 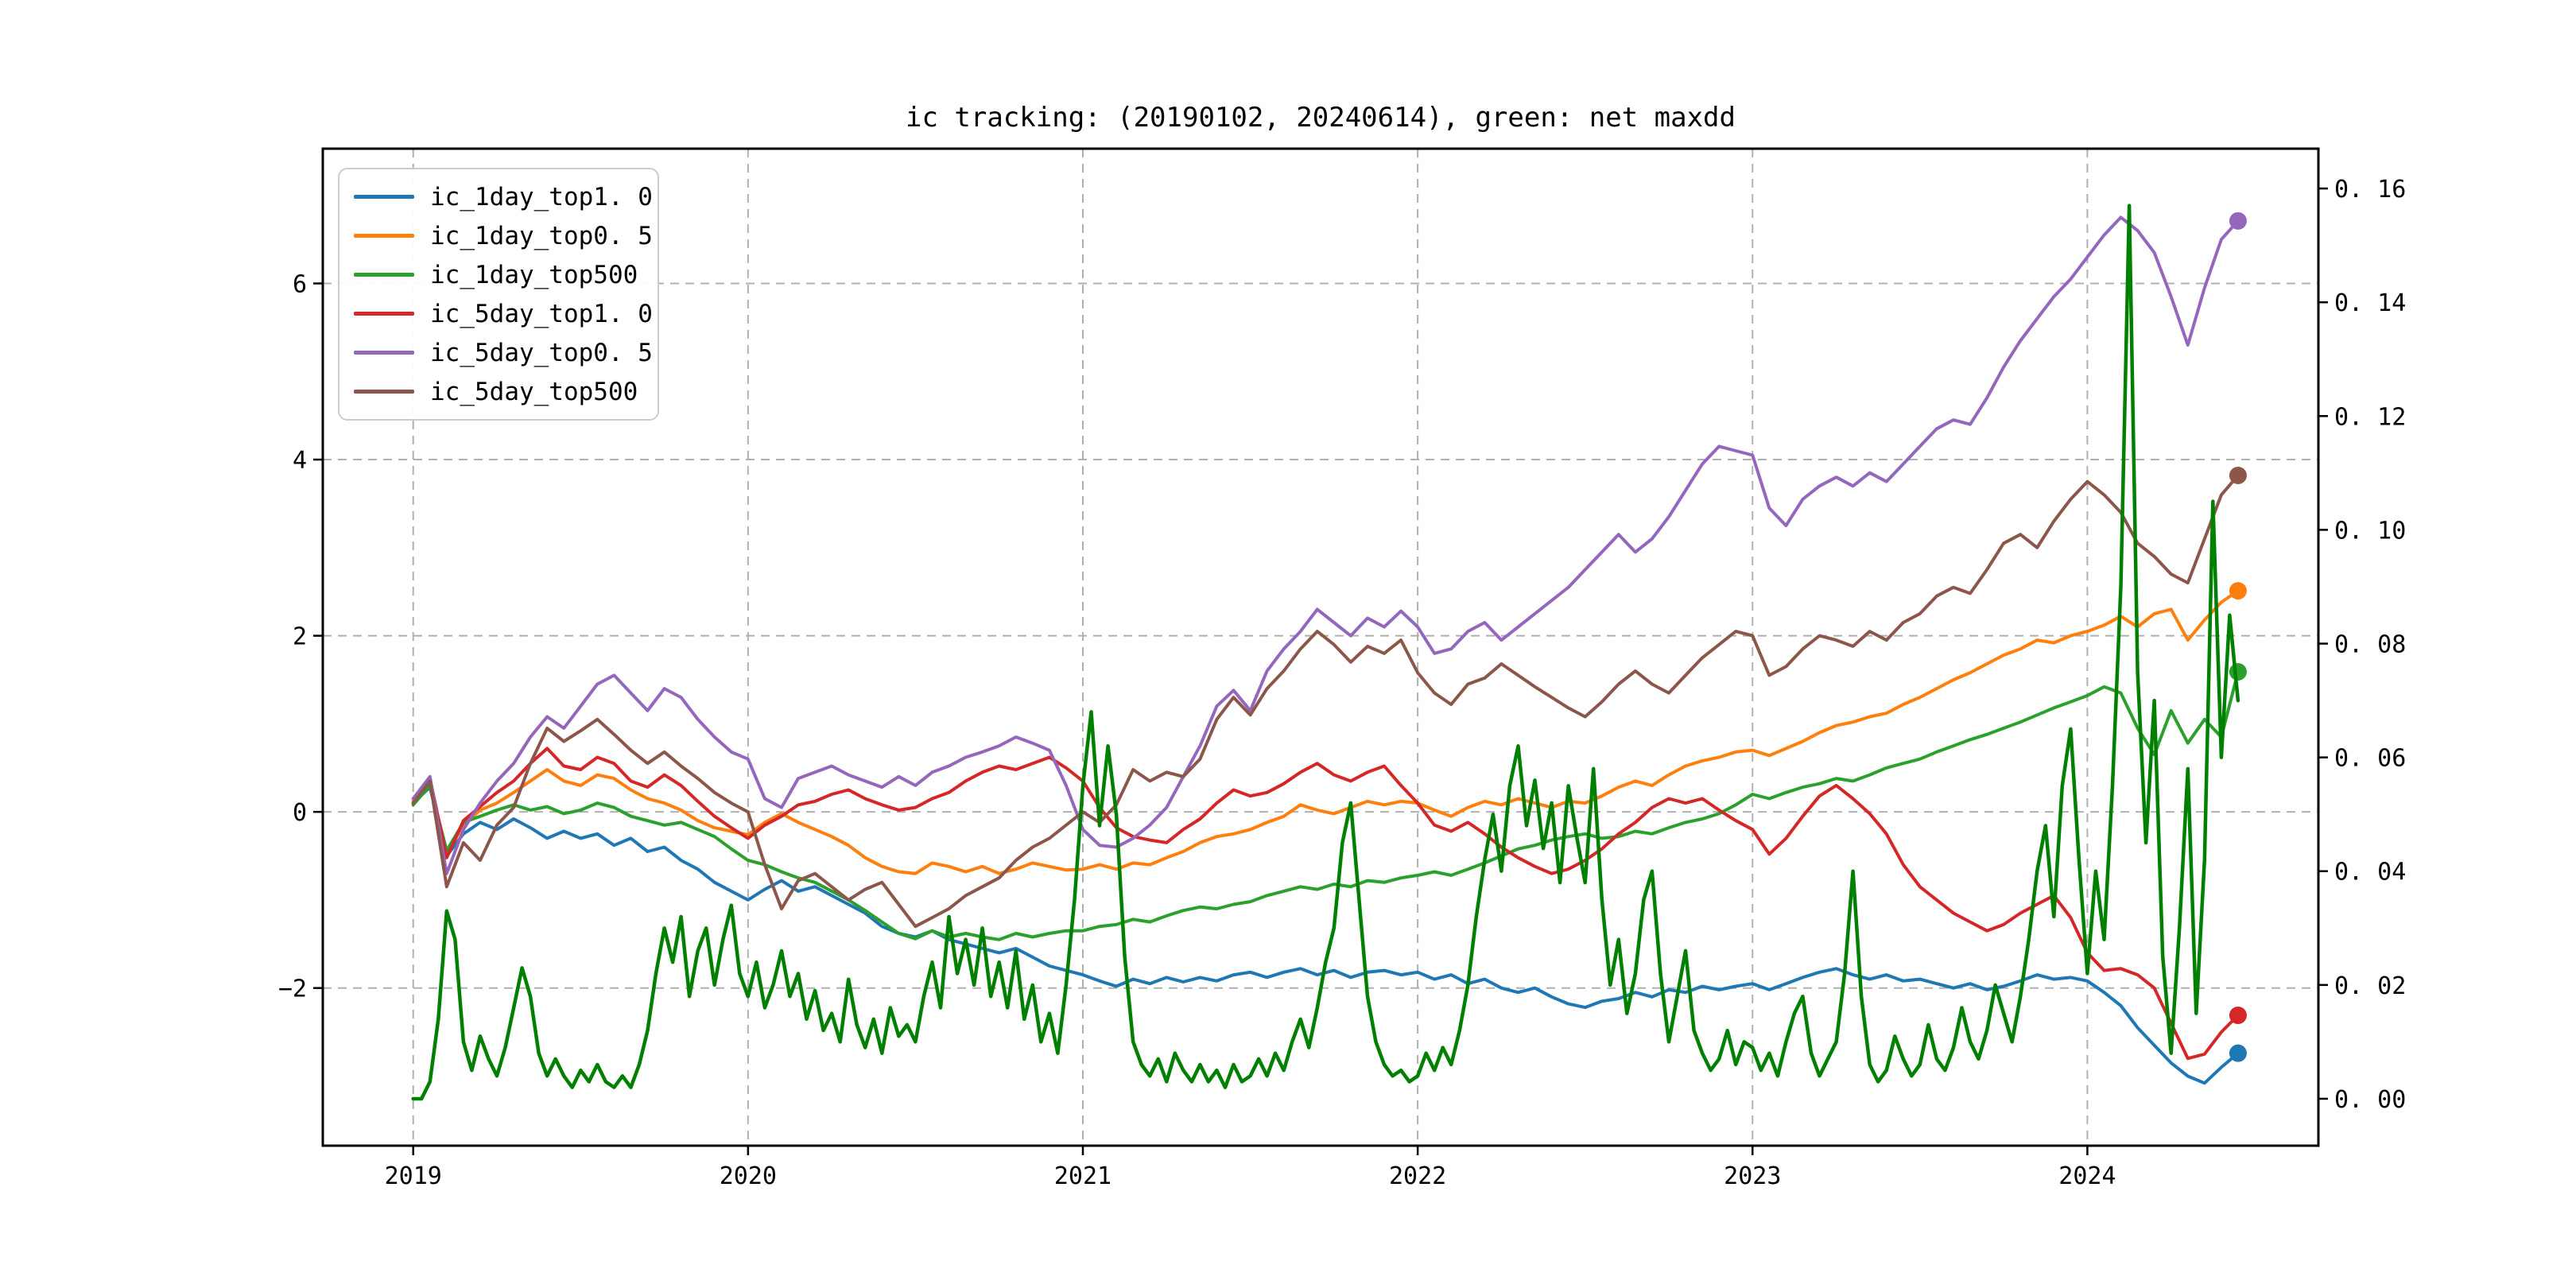 What do you see at coordinates (414, 1176) in the screenshot?
I see `x-tick-label-2019: 2019` at bounding box center [414, 1176].